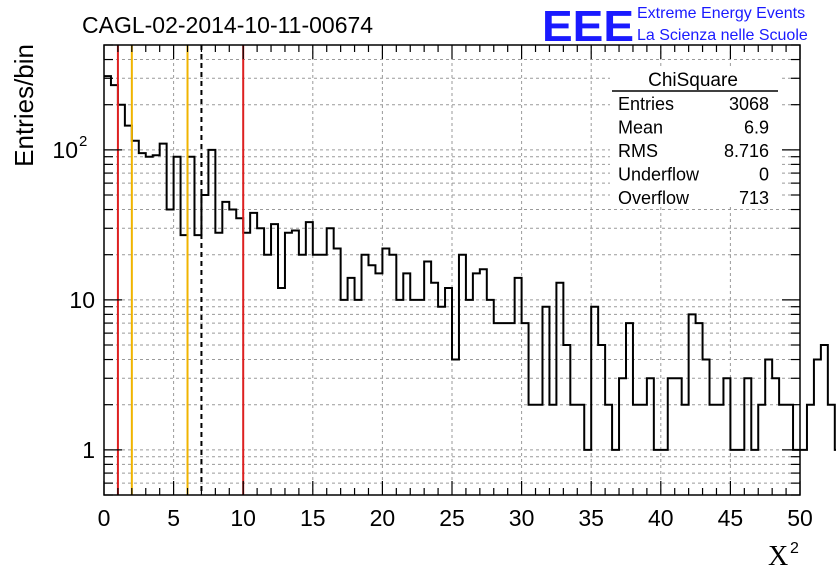  What do you see at coordinates (721, 13) in the screenshot?
I see `eee-logo-line1: Extreme Energy Events` at bounding box center [721, 13].